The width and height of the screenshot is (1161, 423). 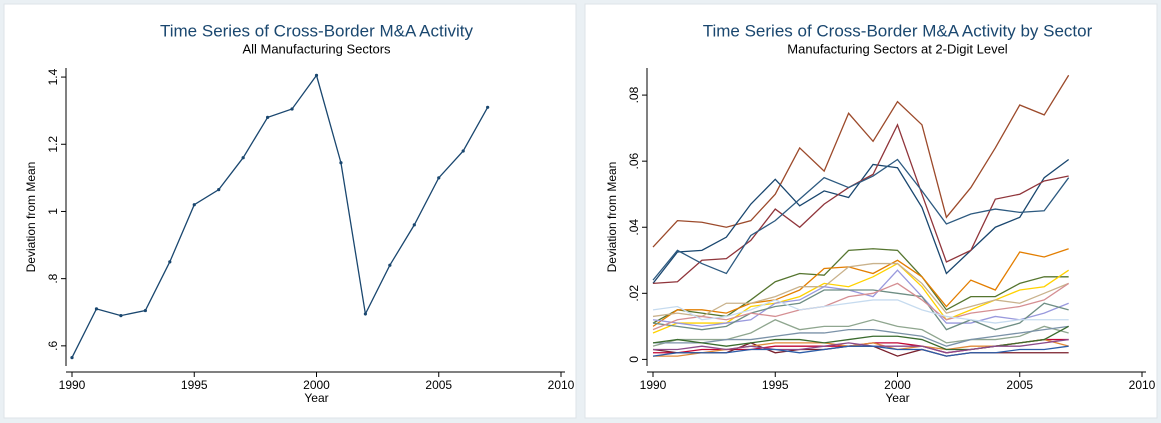 I want to click on chart-subtitle: Manufacturing Sectors at 2-Digit Level, so click(x=897, y=48).